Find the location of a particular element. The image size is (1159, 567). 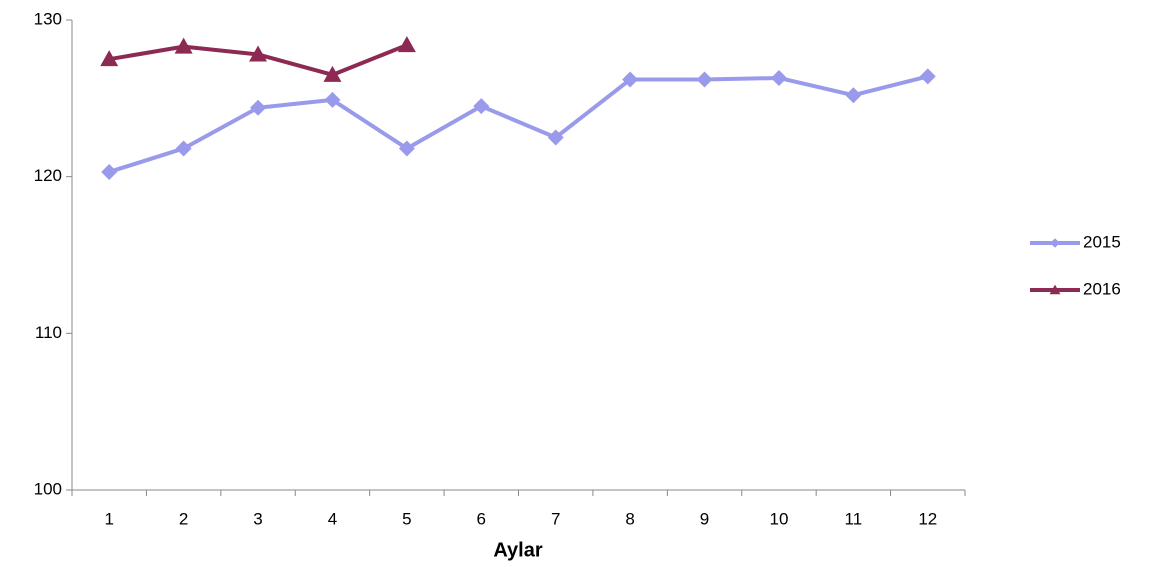

y-tick-label: 100 is located at coordinates (48, 488).